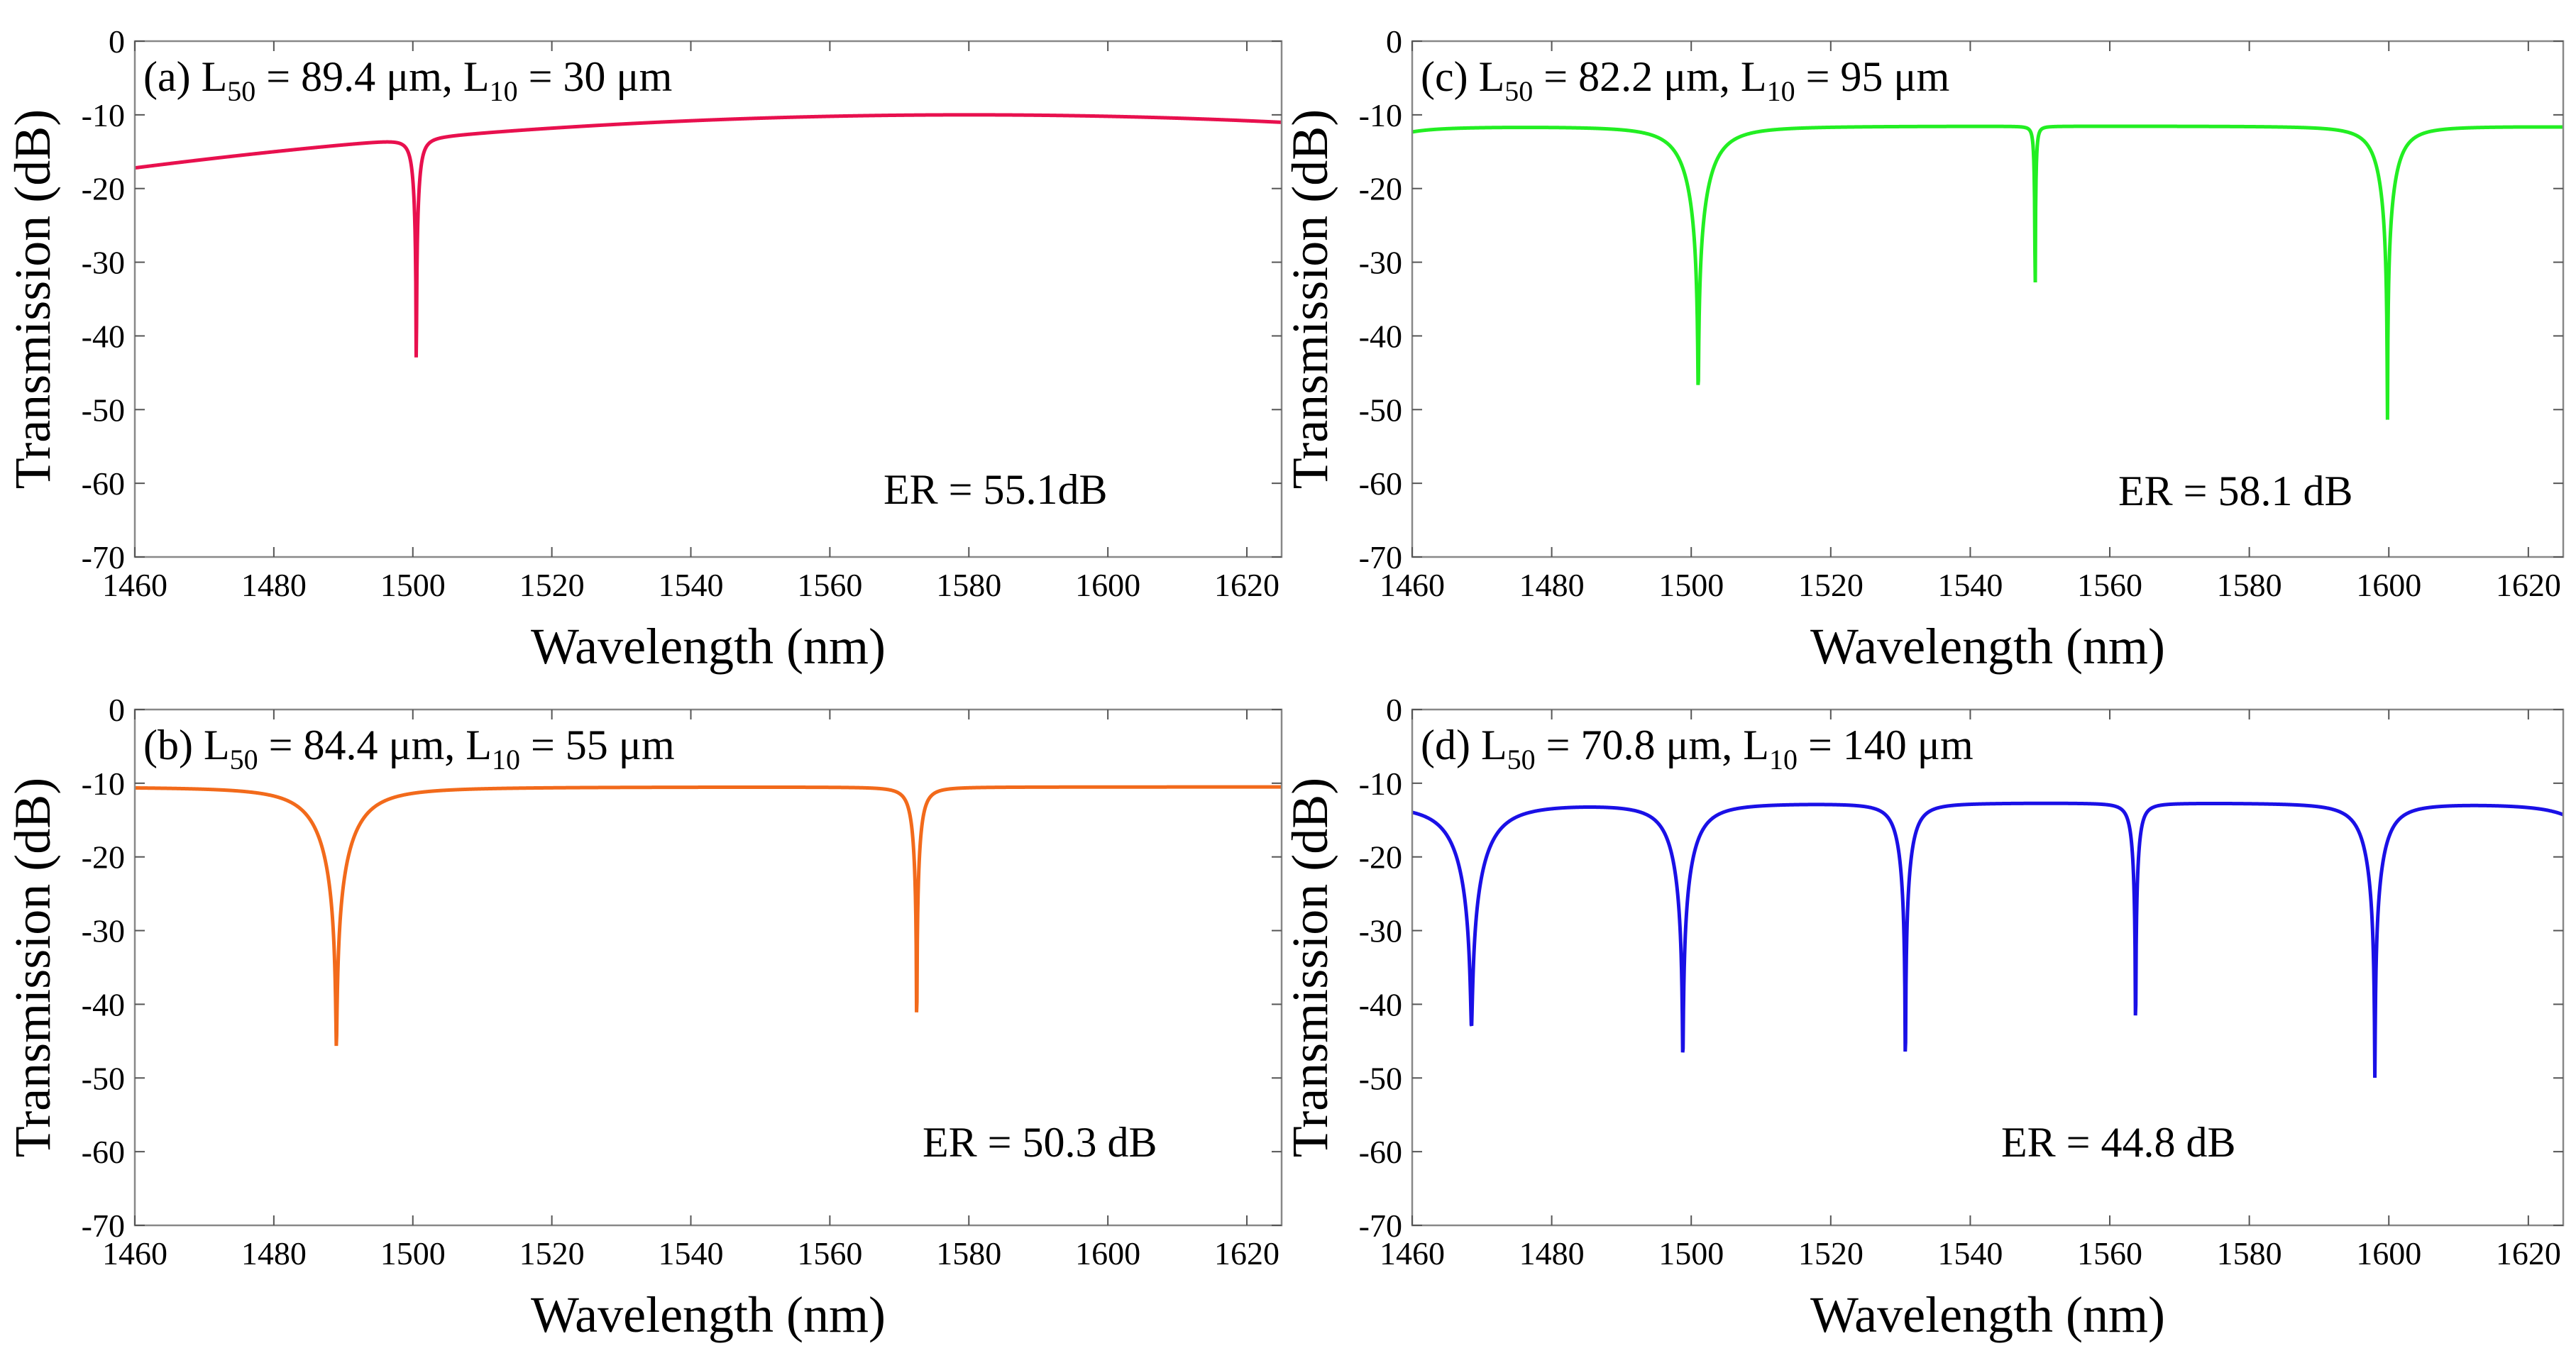 The height and width of the screenshot is (1363, 2576). Describe the element at coordinates (1040, 1142) in the screenshot. I see `er-annotation: ER = 50.3 dB` at that location.